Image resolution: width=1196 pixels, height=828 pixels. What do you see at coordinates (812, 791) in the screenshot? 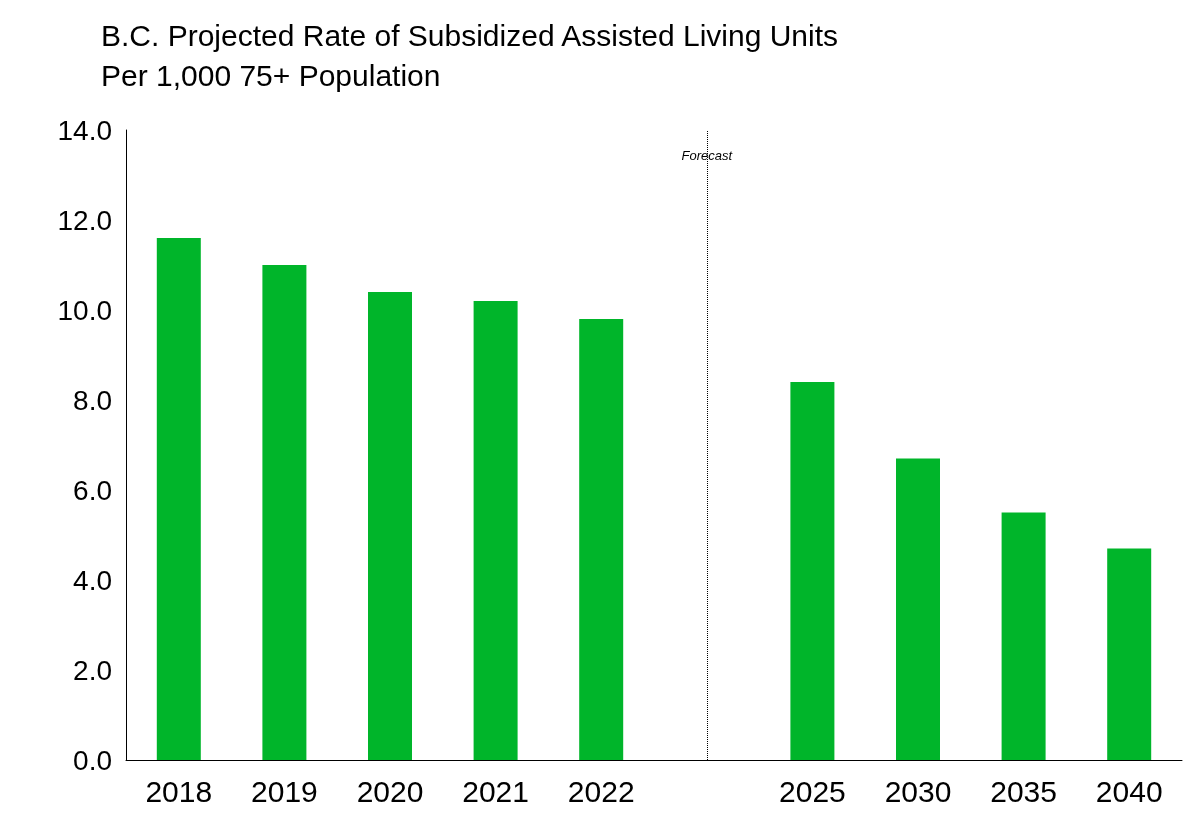
I see `x-tick-label: 2025` at bounding box center [812, 791].